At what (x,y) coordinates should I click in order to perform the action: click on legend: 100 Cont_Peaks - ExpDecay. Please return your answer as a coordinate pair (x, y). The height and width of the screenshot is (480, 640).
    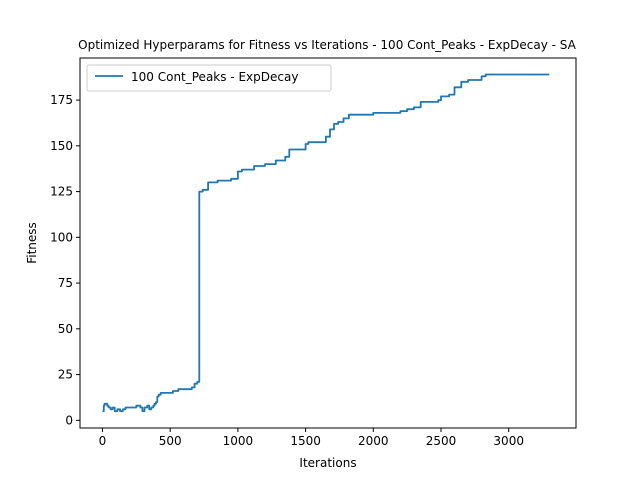
    Looking at the image, I should click on (209, 78).